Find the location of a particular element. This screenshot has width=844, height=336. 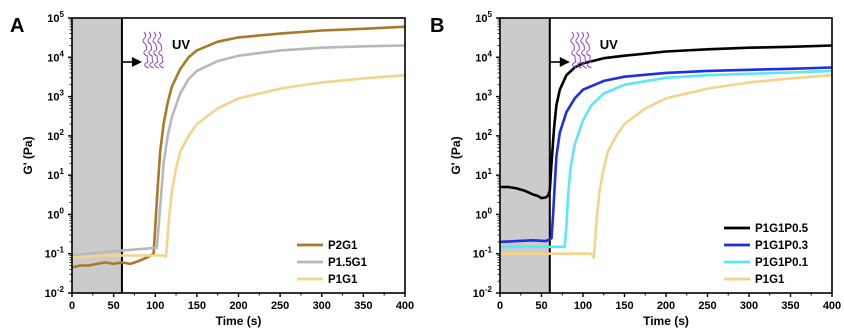

panel-a-y-tick-exponent: 1 is located at coordinates (62, 171).